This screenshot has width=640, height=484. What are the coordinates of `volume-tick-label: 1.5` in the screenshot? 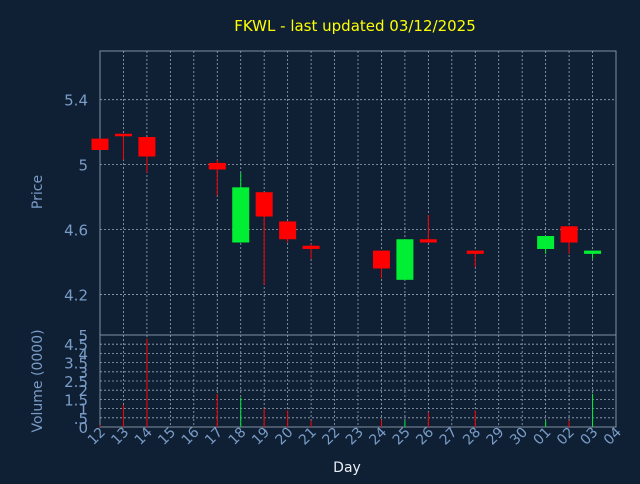 It's located at (76, 400).